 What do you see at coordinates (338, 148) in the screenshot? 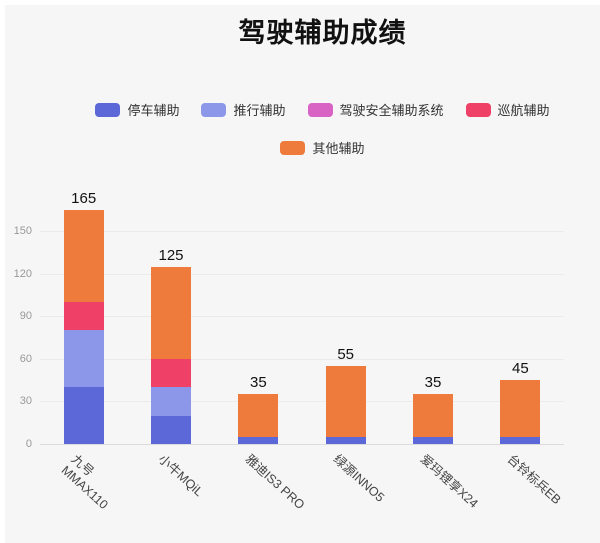
I see `legend-label: 其他辅助` at bounding box center [338, 148].